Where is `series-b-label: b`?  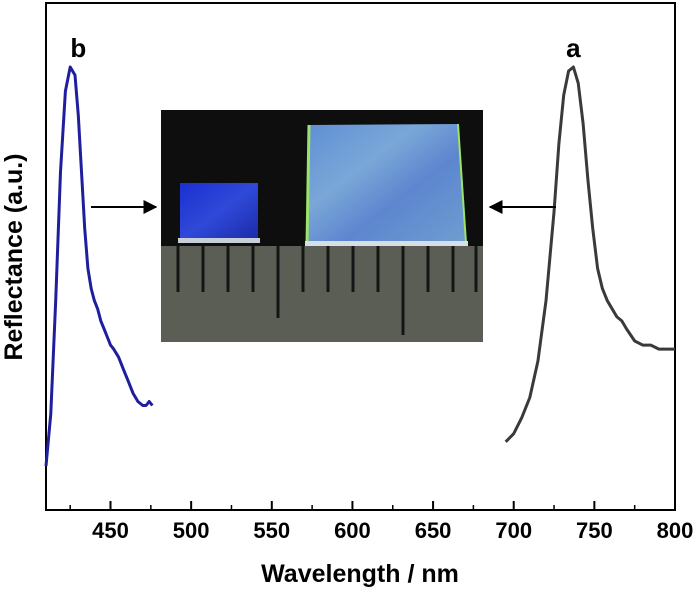 series-b-label: b is located at coordinates (78, 48).